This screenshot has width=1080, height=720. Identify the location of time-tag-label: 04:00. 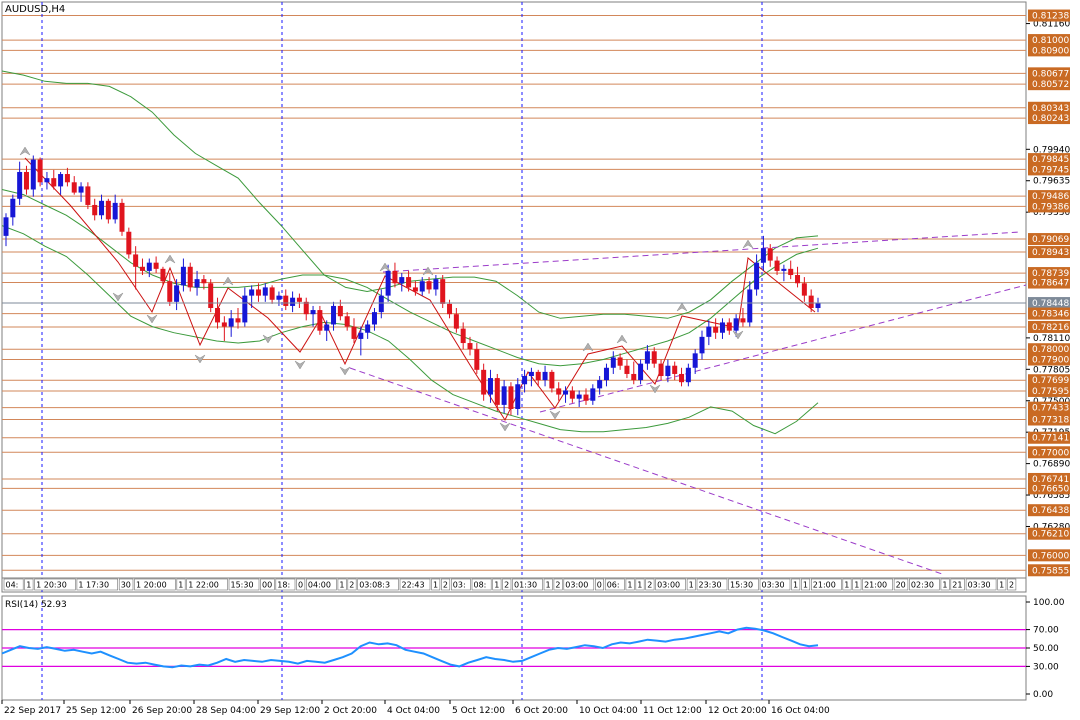
(319, 585).